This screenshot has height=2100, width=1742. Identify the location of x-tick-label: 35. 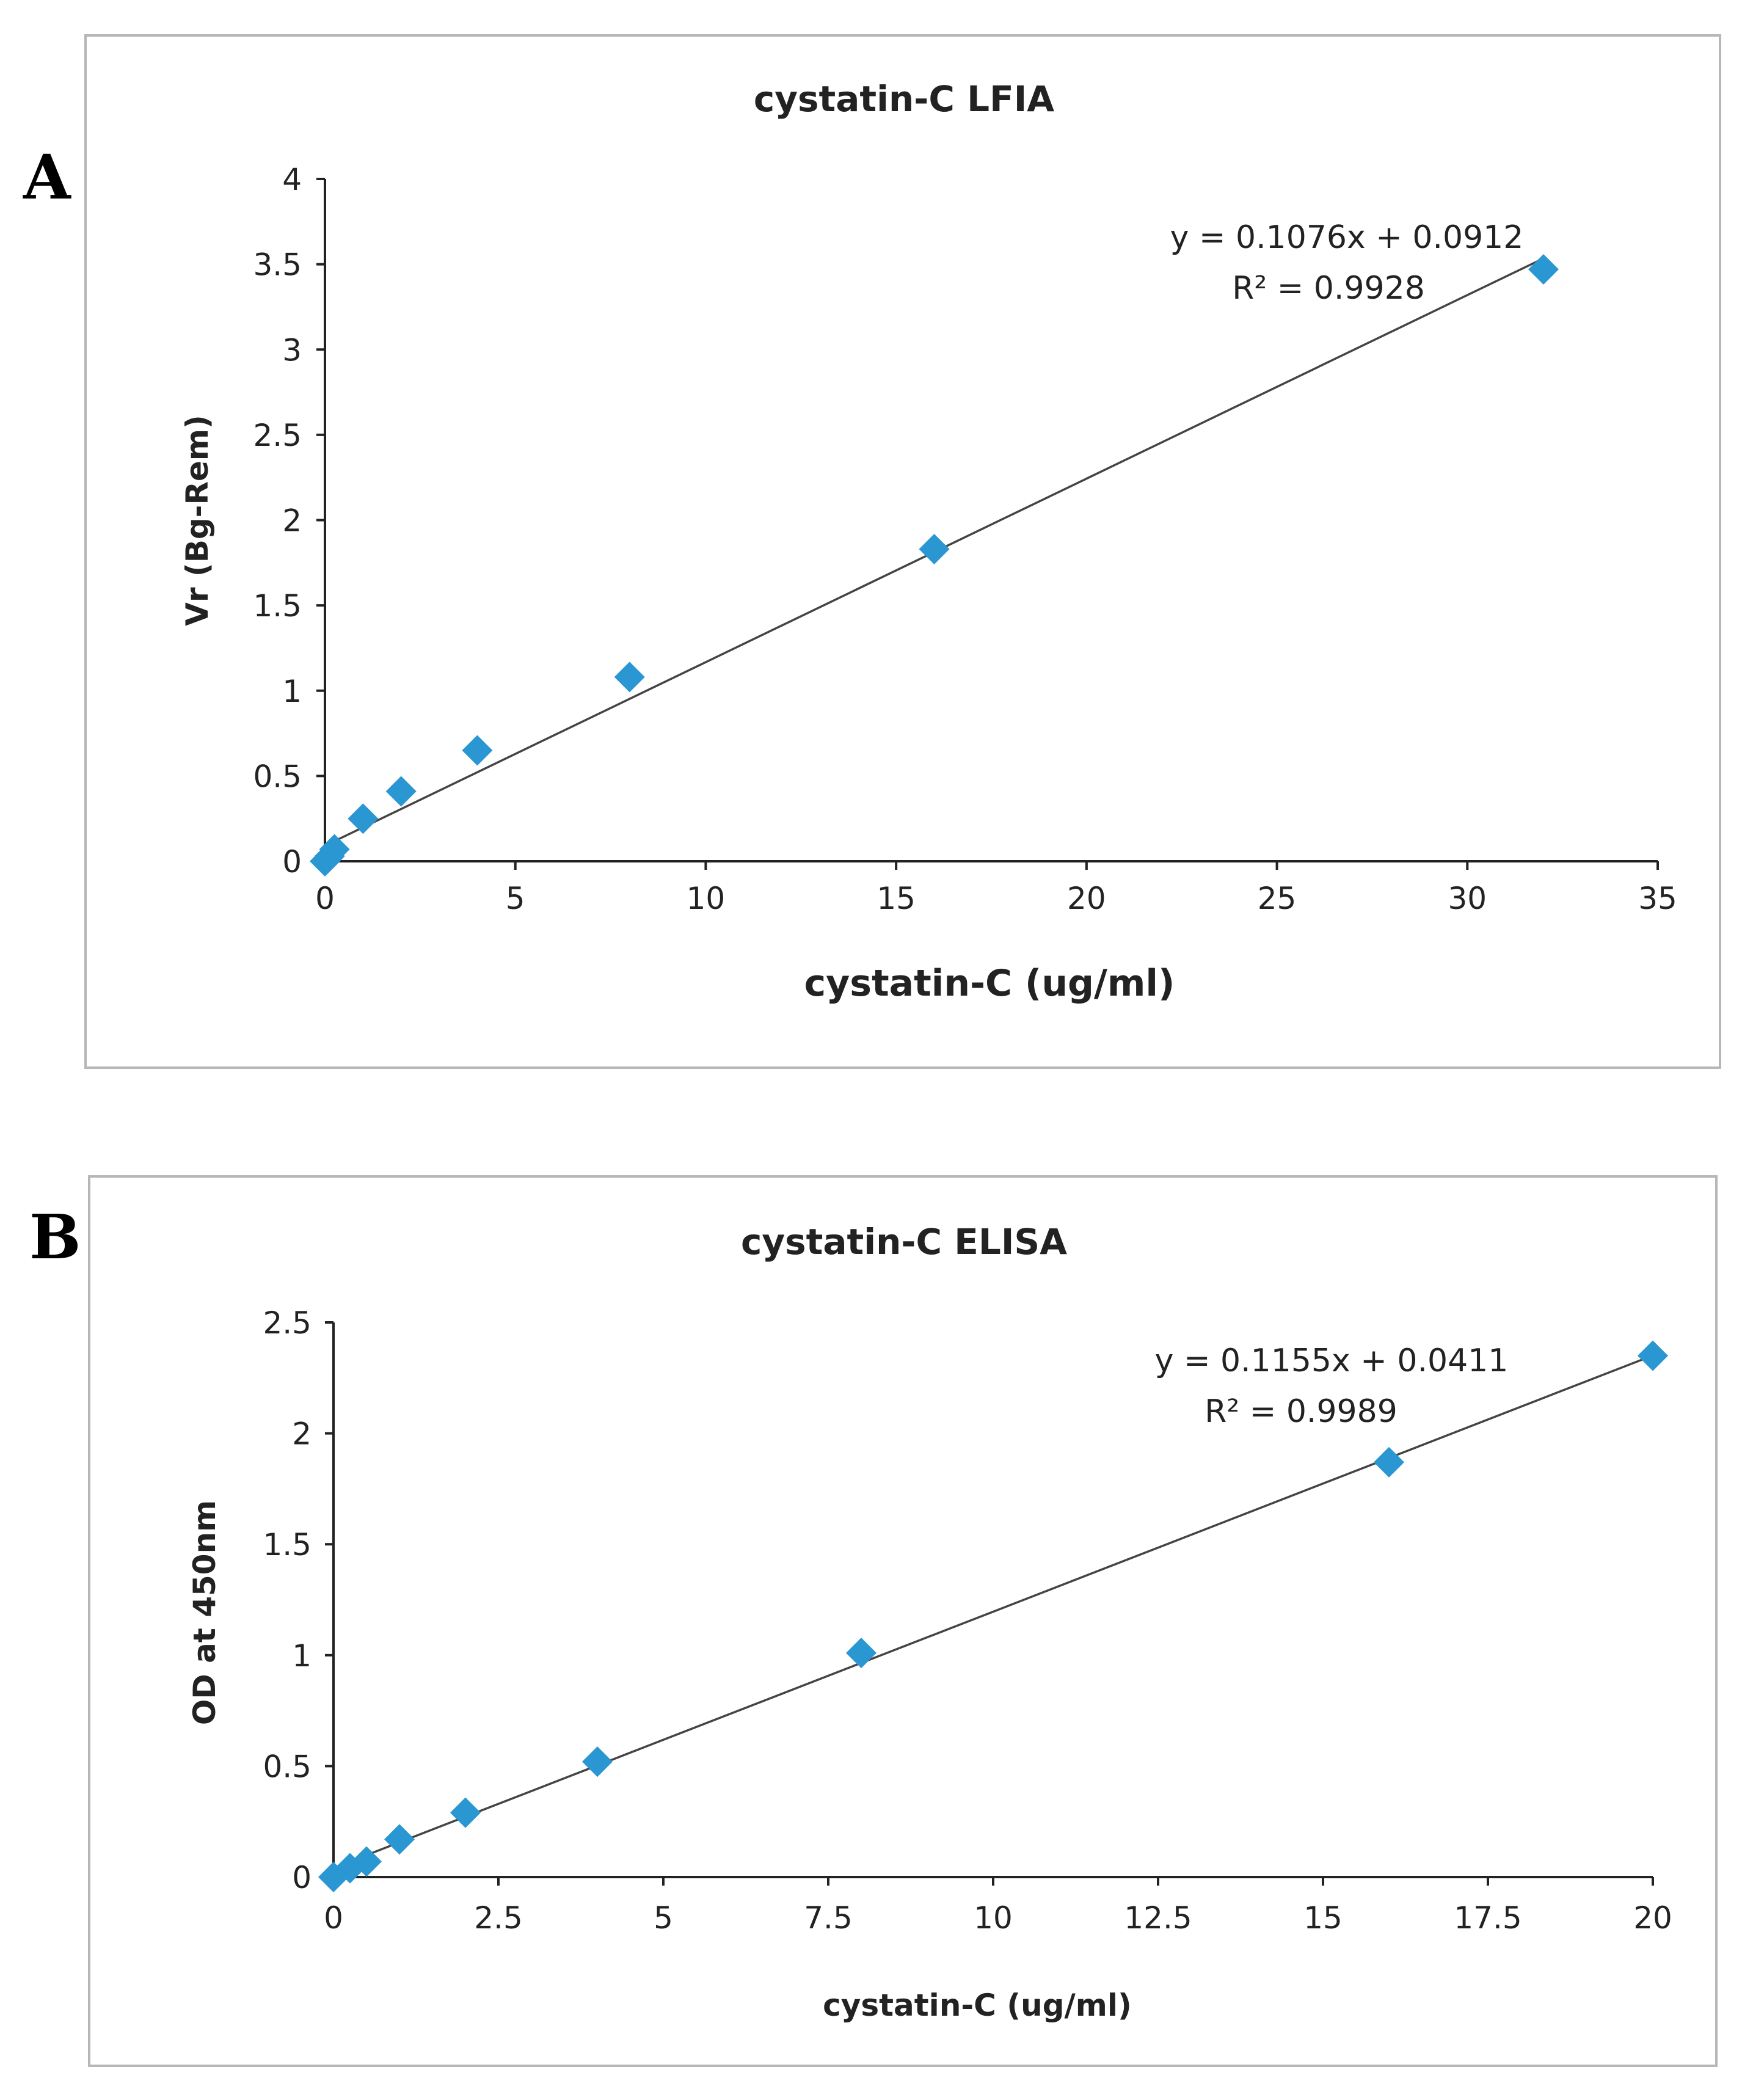
(1657, 899).